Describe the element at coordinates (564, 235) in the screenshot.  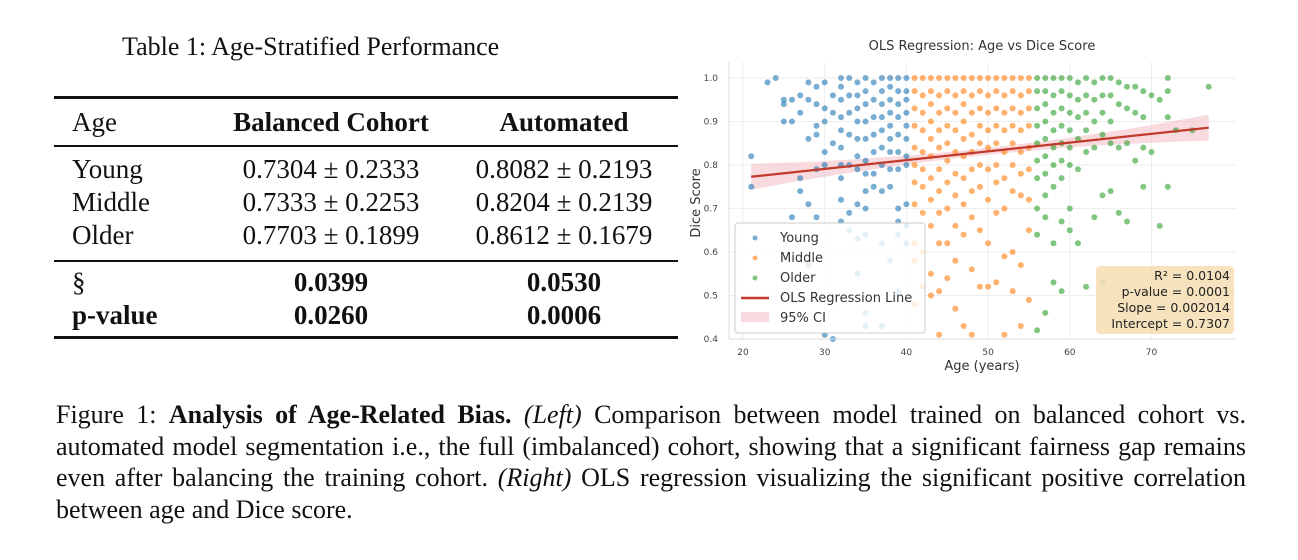
I see `cell-automated: 0.8612 ± 0.1679` at that location.